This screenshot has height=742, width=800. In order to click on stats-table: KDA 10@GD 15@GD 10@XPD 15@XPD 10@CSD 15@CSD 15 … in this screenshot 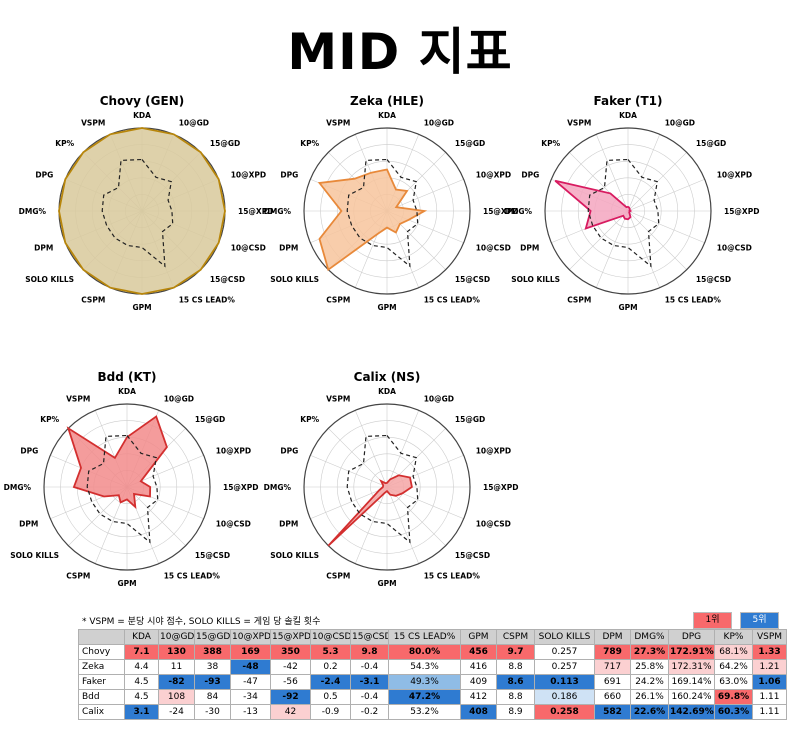, I will do `click(432, 674)`.